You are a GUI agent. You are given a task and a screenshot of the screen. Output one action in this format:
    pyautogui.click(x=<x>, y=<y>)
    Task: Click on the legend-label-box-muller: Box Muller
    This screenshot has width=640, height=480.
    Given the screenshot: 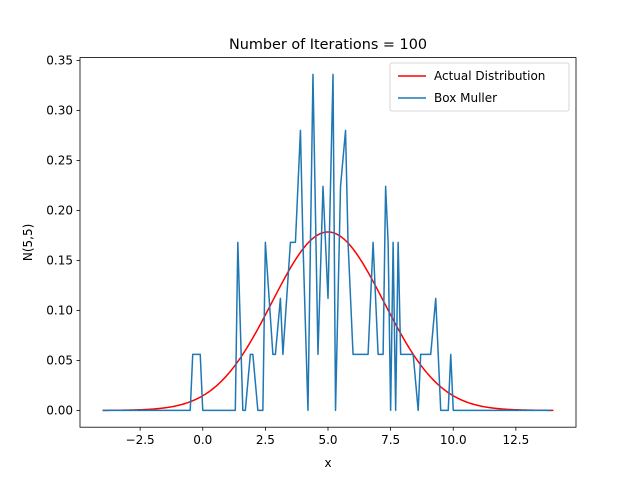 What is the action you would take?
    pyautogui.click(x=465, y=98)
    